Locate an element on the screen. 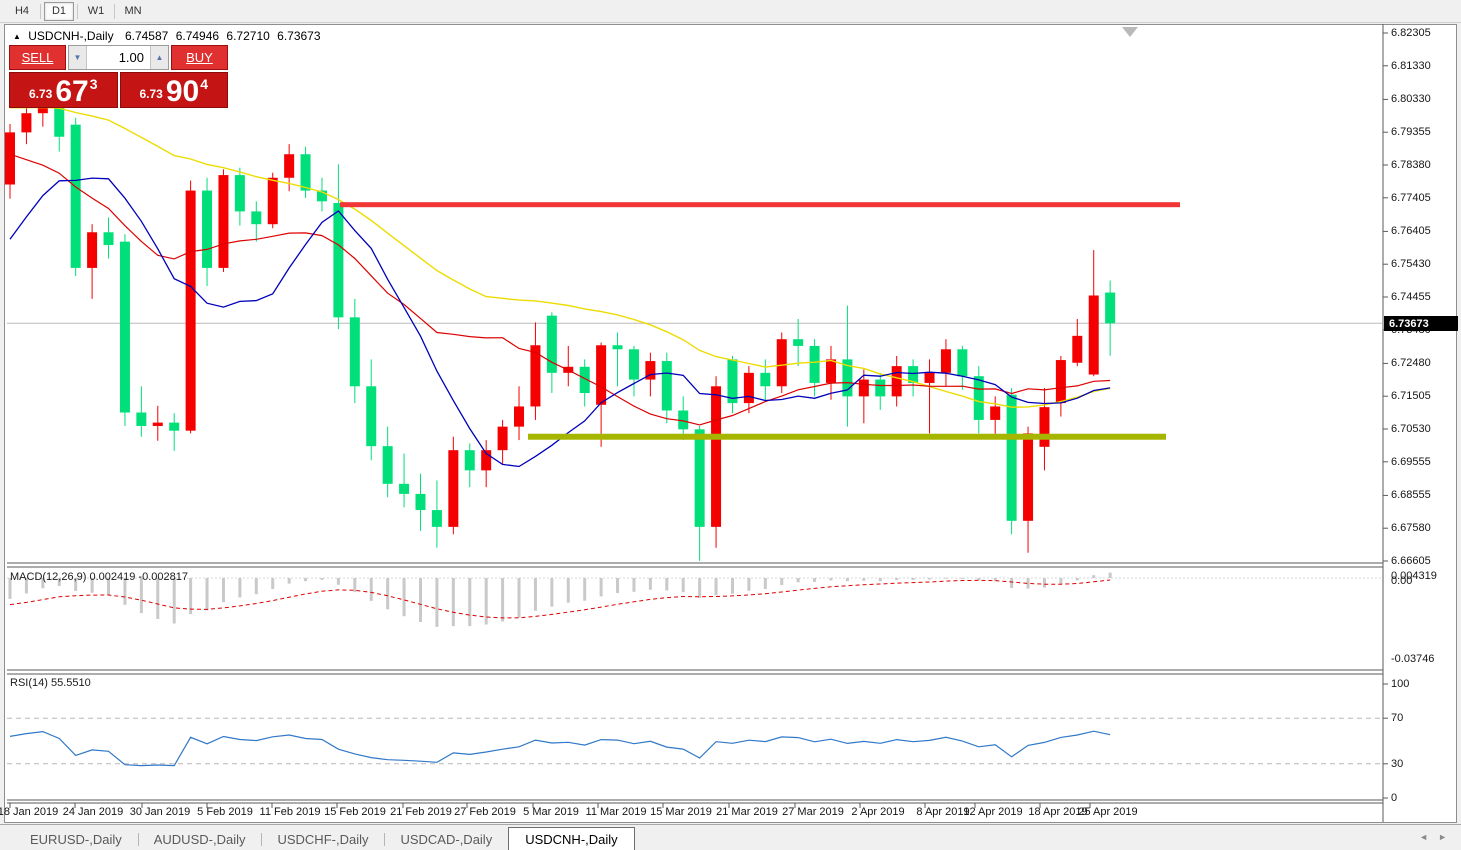 Image resolution: width=1461 pixels, height=850 pixels. symbol-tab-usdcnhdaily: USDCNH-,Daily is located at coordinates (571, 838).